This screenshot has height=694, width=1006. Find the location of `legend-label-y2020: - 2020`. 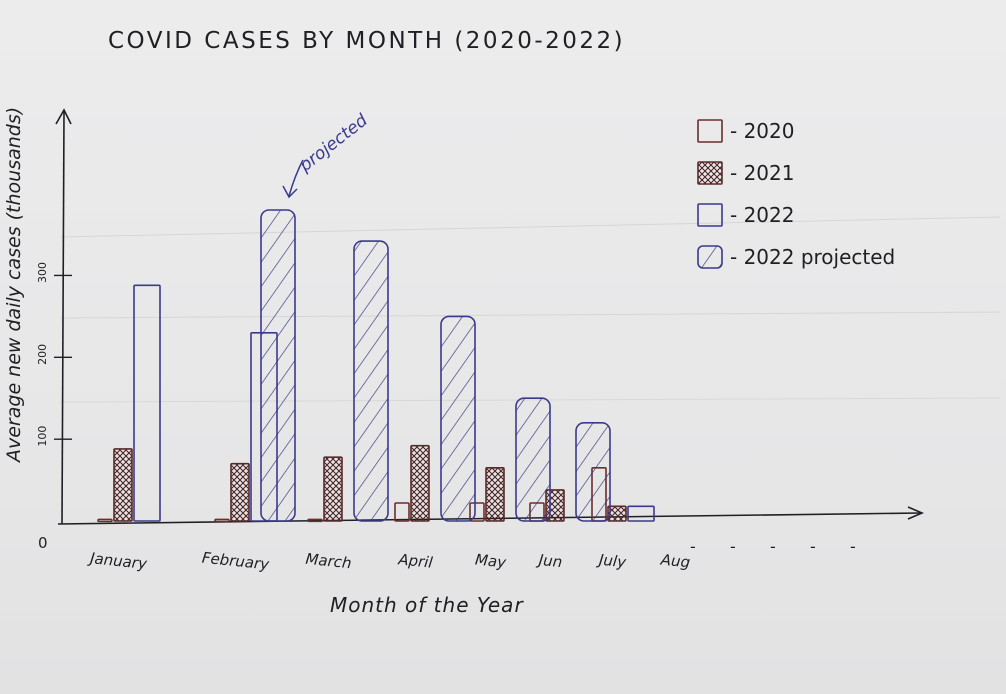

legend-label-y2020: - 2020 is located at coordinates (762, 131).